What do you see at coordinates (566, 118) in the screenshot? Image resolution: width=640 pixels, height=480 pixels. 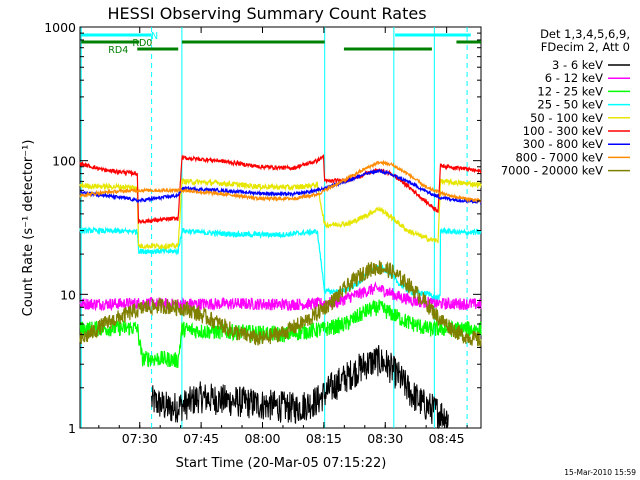 I see `legend-label-5: 50 - 100 keV` at bounding box center [566, 118].